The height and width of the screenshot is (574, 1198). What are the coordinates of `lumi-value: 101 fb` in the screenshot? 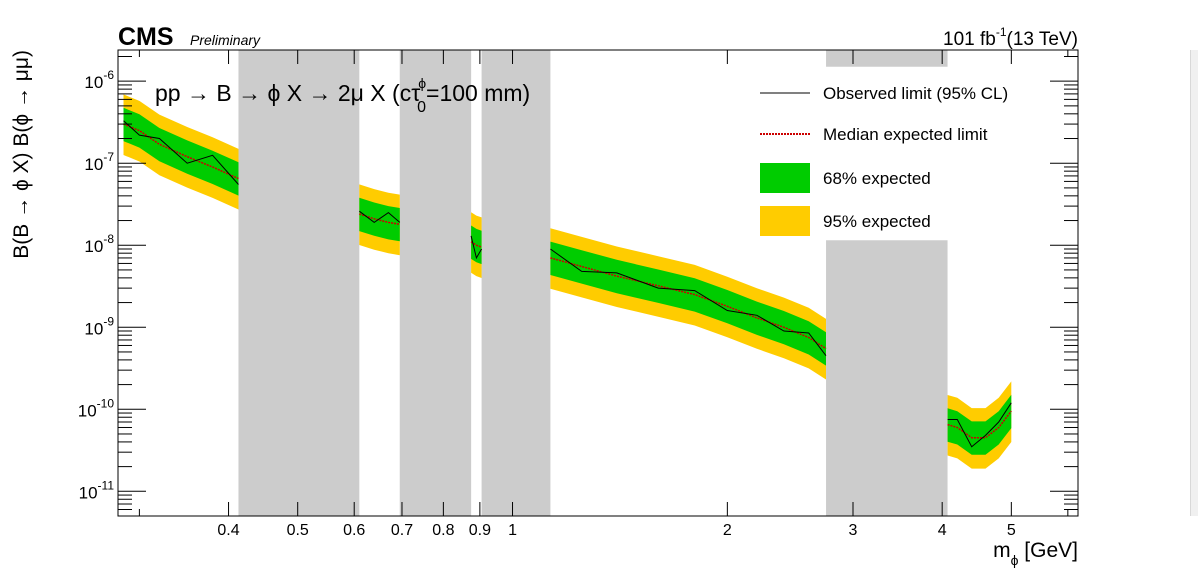 It's located at (969, 39).